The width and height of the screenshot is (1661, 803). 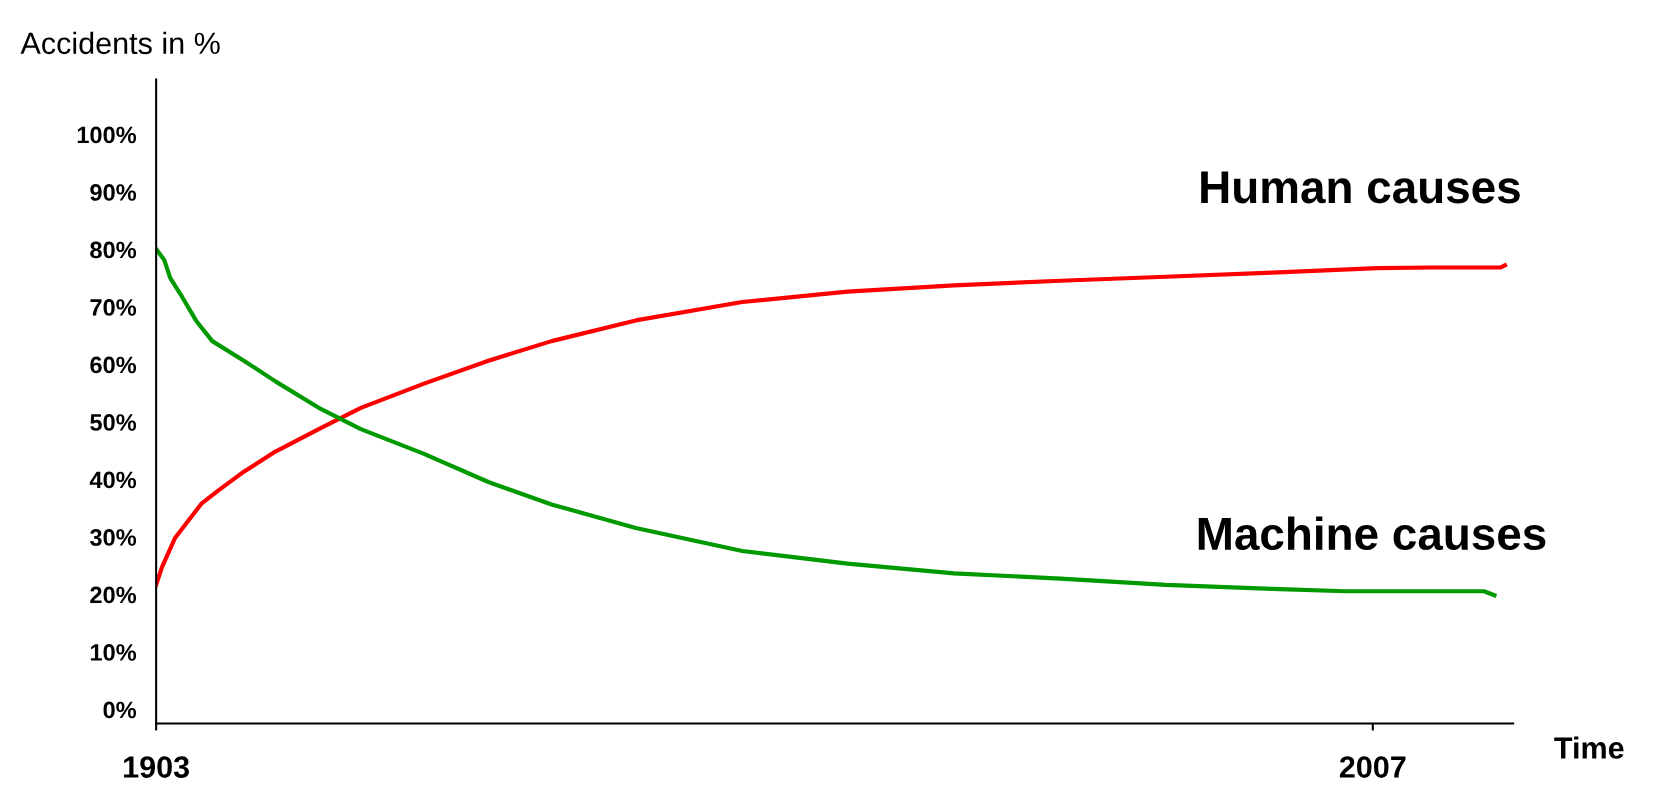 I want to click on series-label: Human causes, so click(x=1360, y=187).